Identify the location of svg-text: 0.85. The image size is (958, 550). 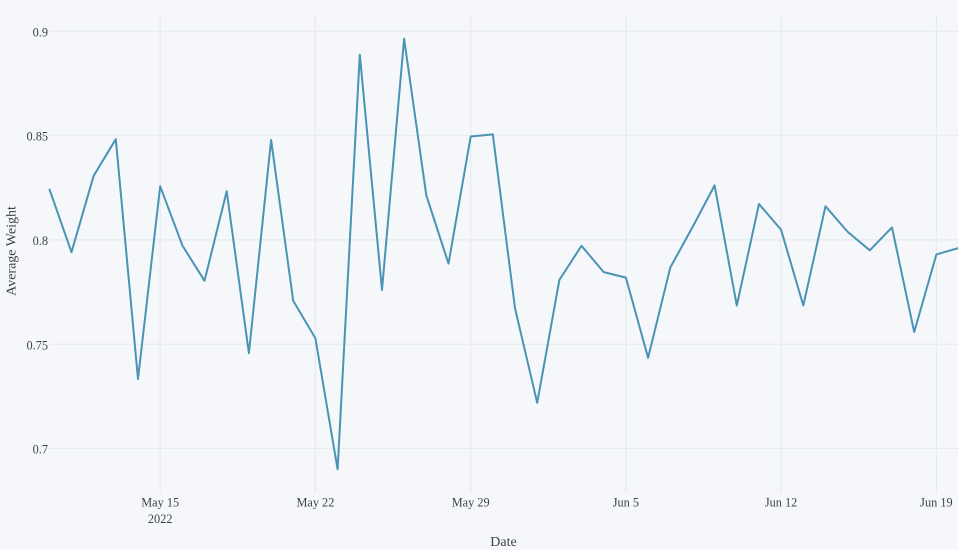
(37, 137).